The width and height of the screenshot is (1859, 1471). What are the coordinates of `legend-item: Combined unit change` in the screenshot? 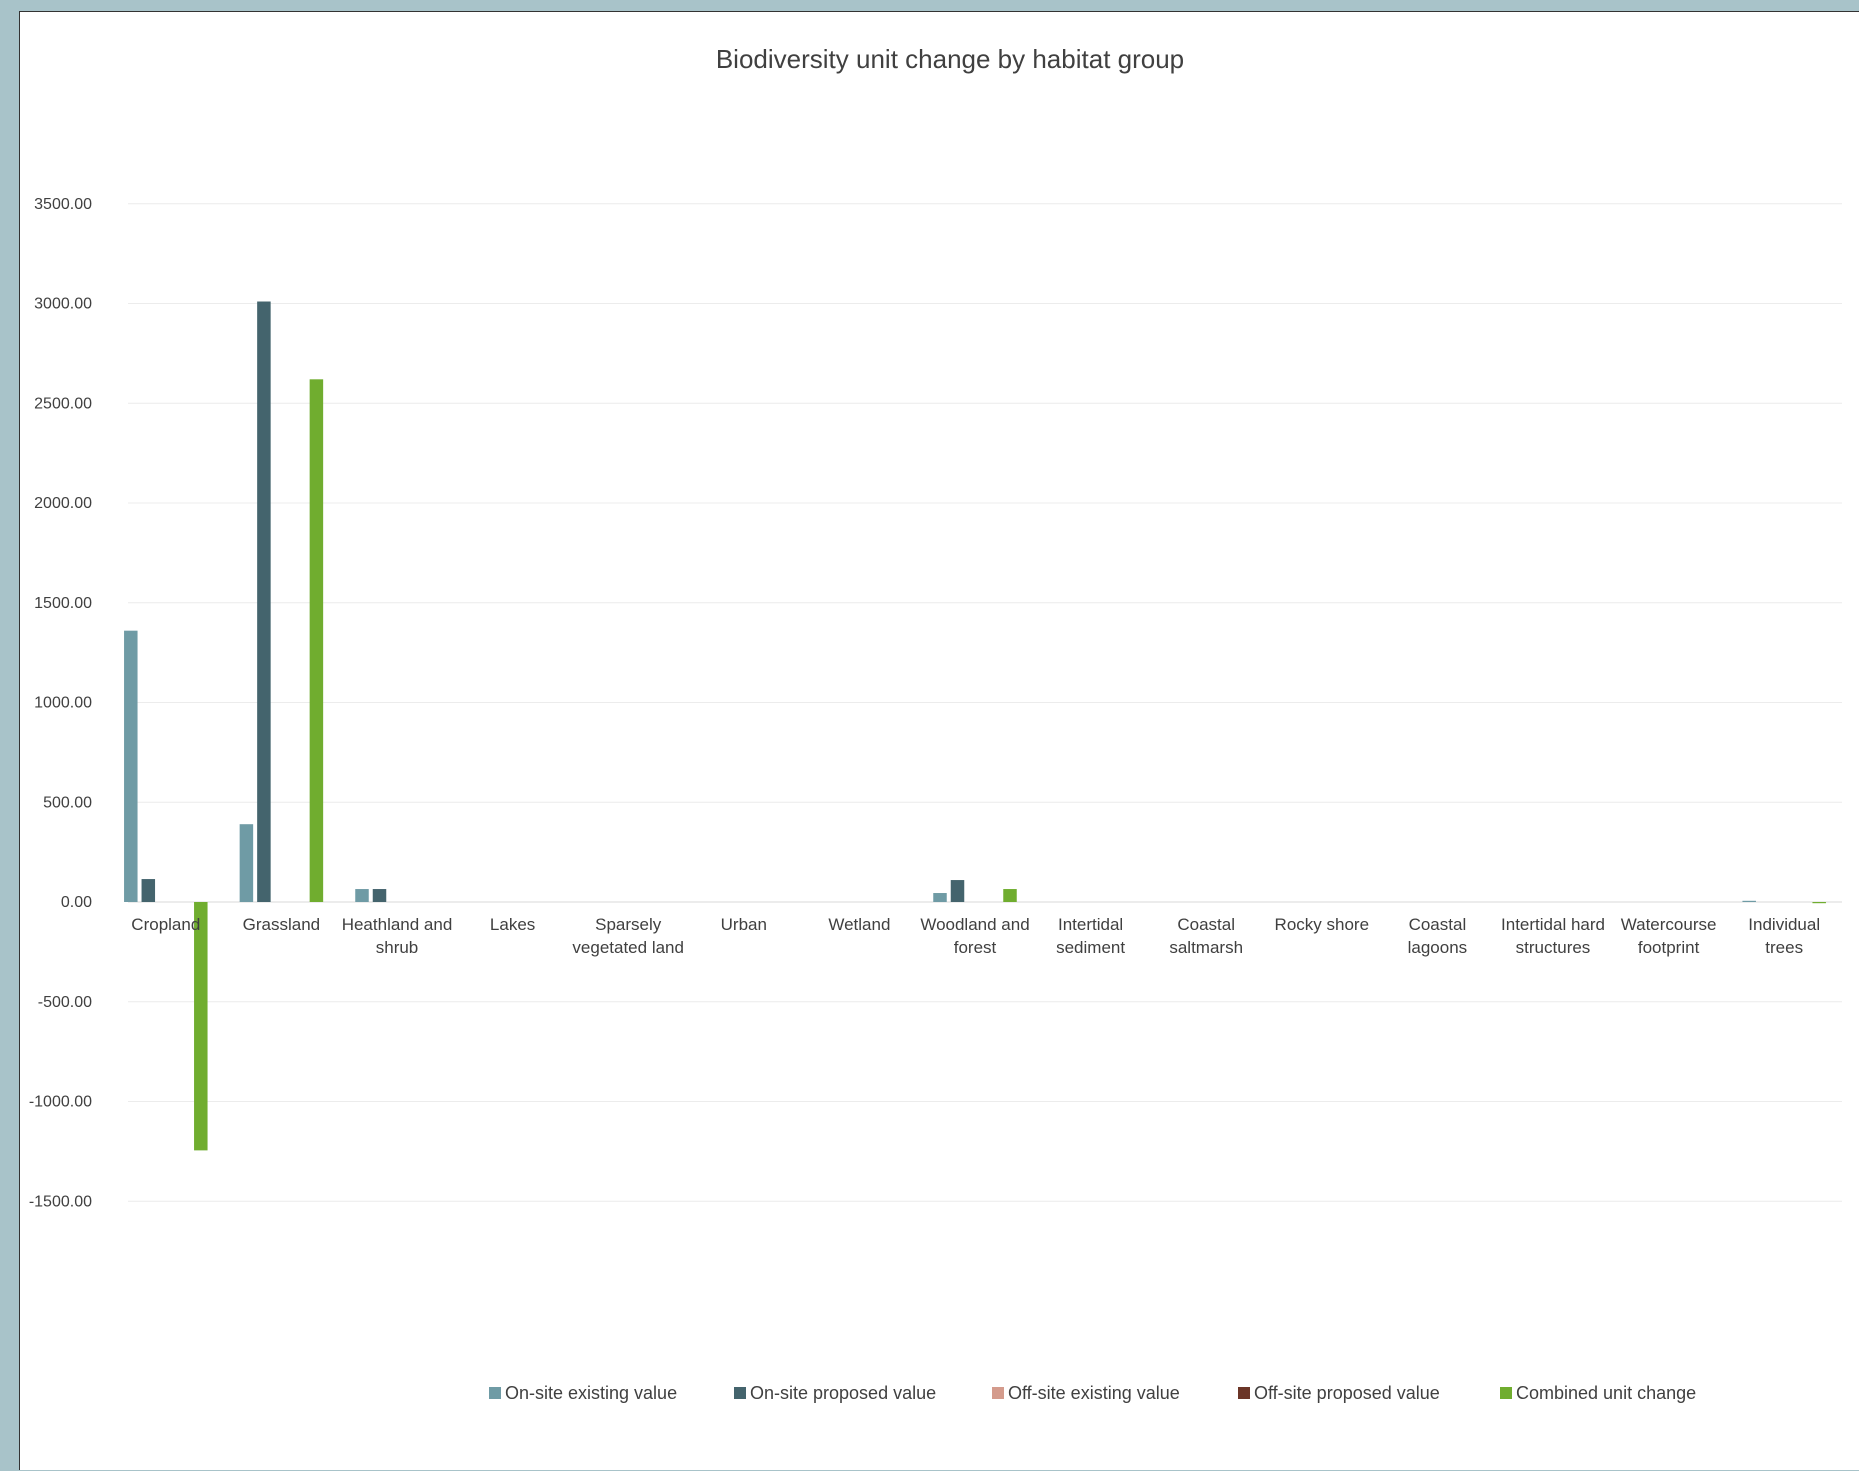 It's located at (1598, 1393).